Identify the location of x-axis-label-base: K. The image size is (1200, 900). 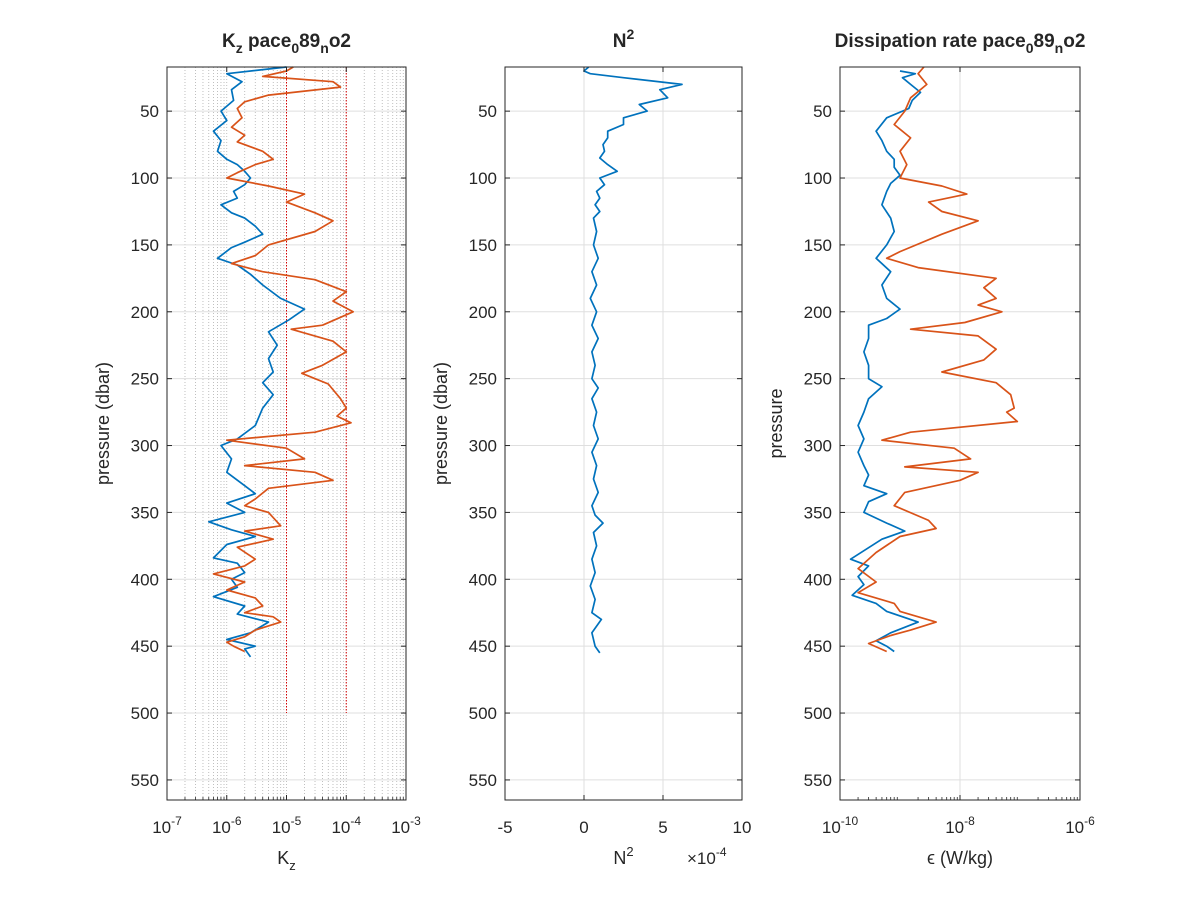
(283, 858).